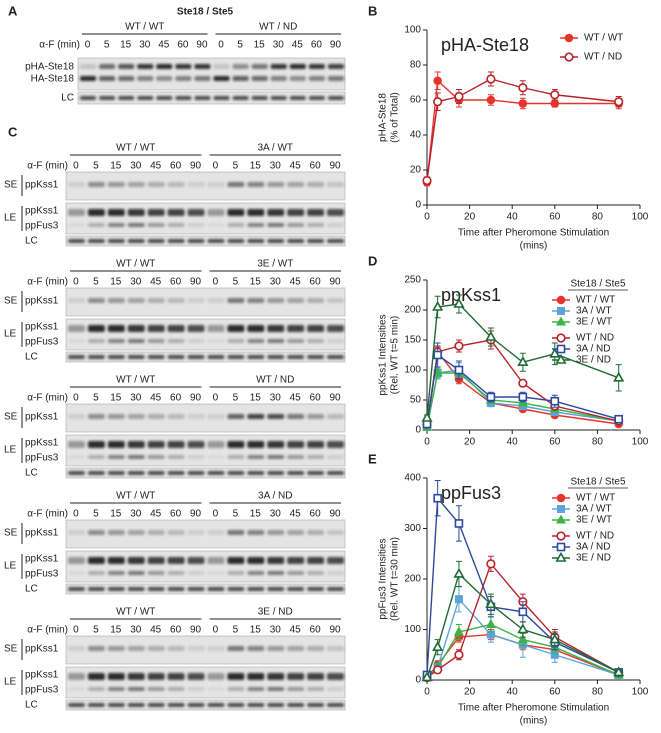 This screenshot has height=733, width=661. What do you see at coordinates (470, 442) in the screenshot?
I see `x-tick-label: 20` at bounding box center [470, 442].